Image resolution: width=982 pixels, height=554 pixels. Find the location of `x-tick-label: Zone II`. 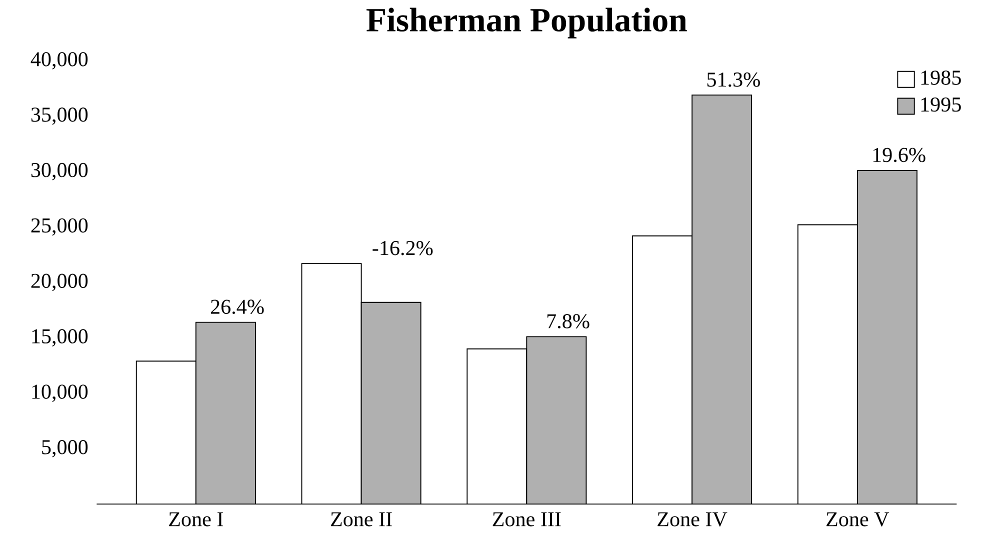

x-tick-label: Zone II is located at coordinates (361, 519).